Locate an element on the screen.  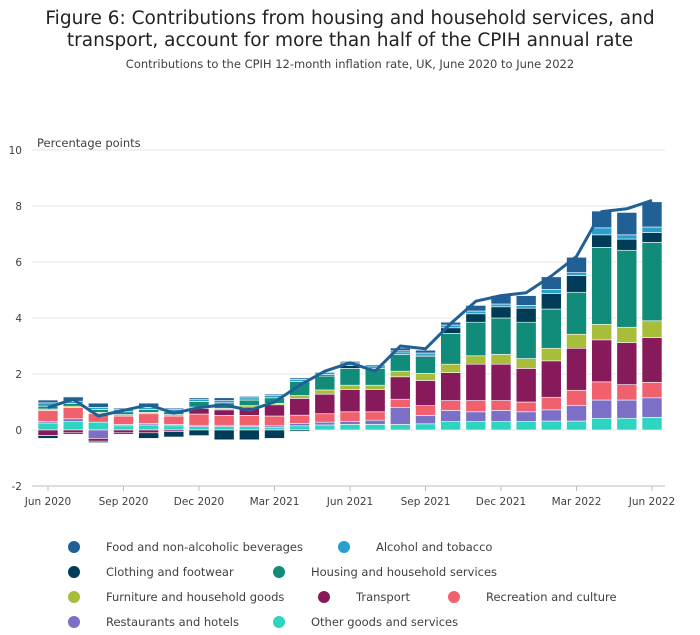
bar-stack-apr-2021 is located at coordinates (299, 404).